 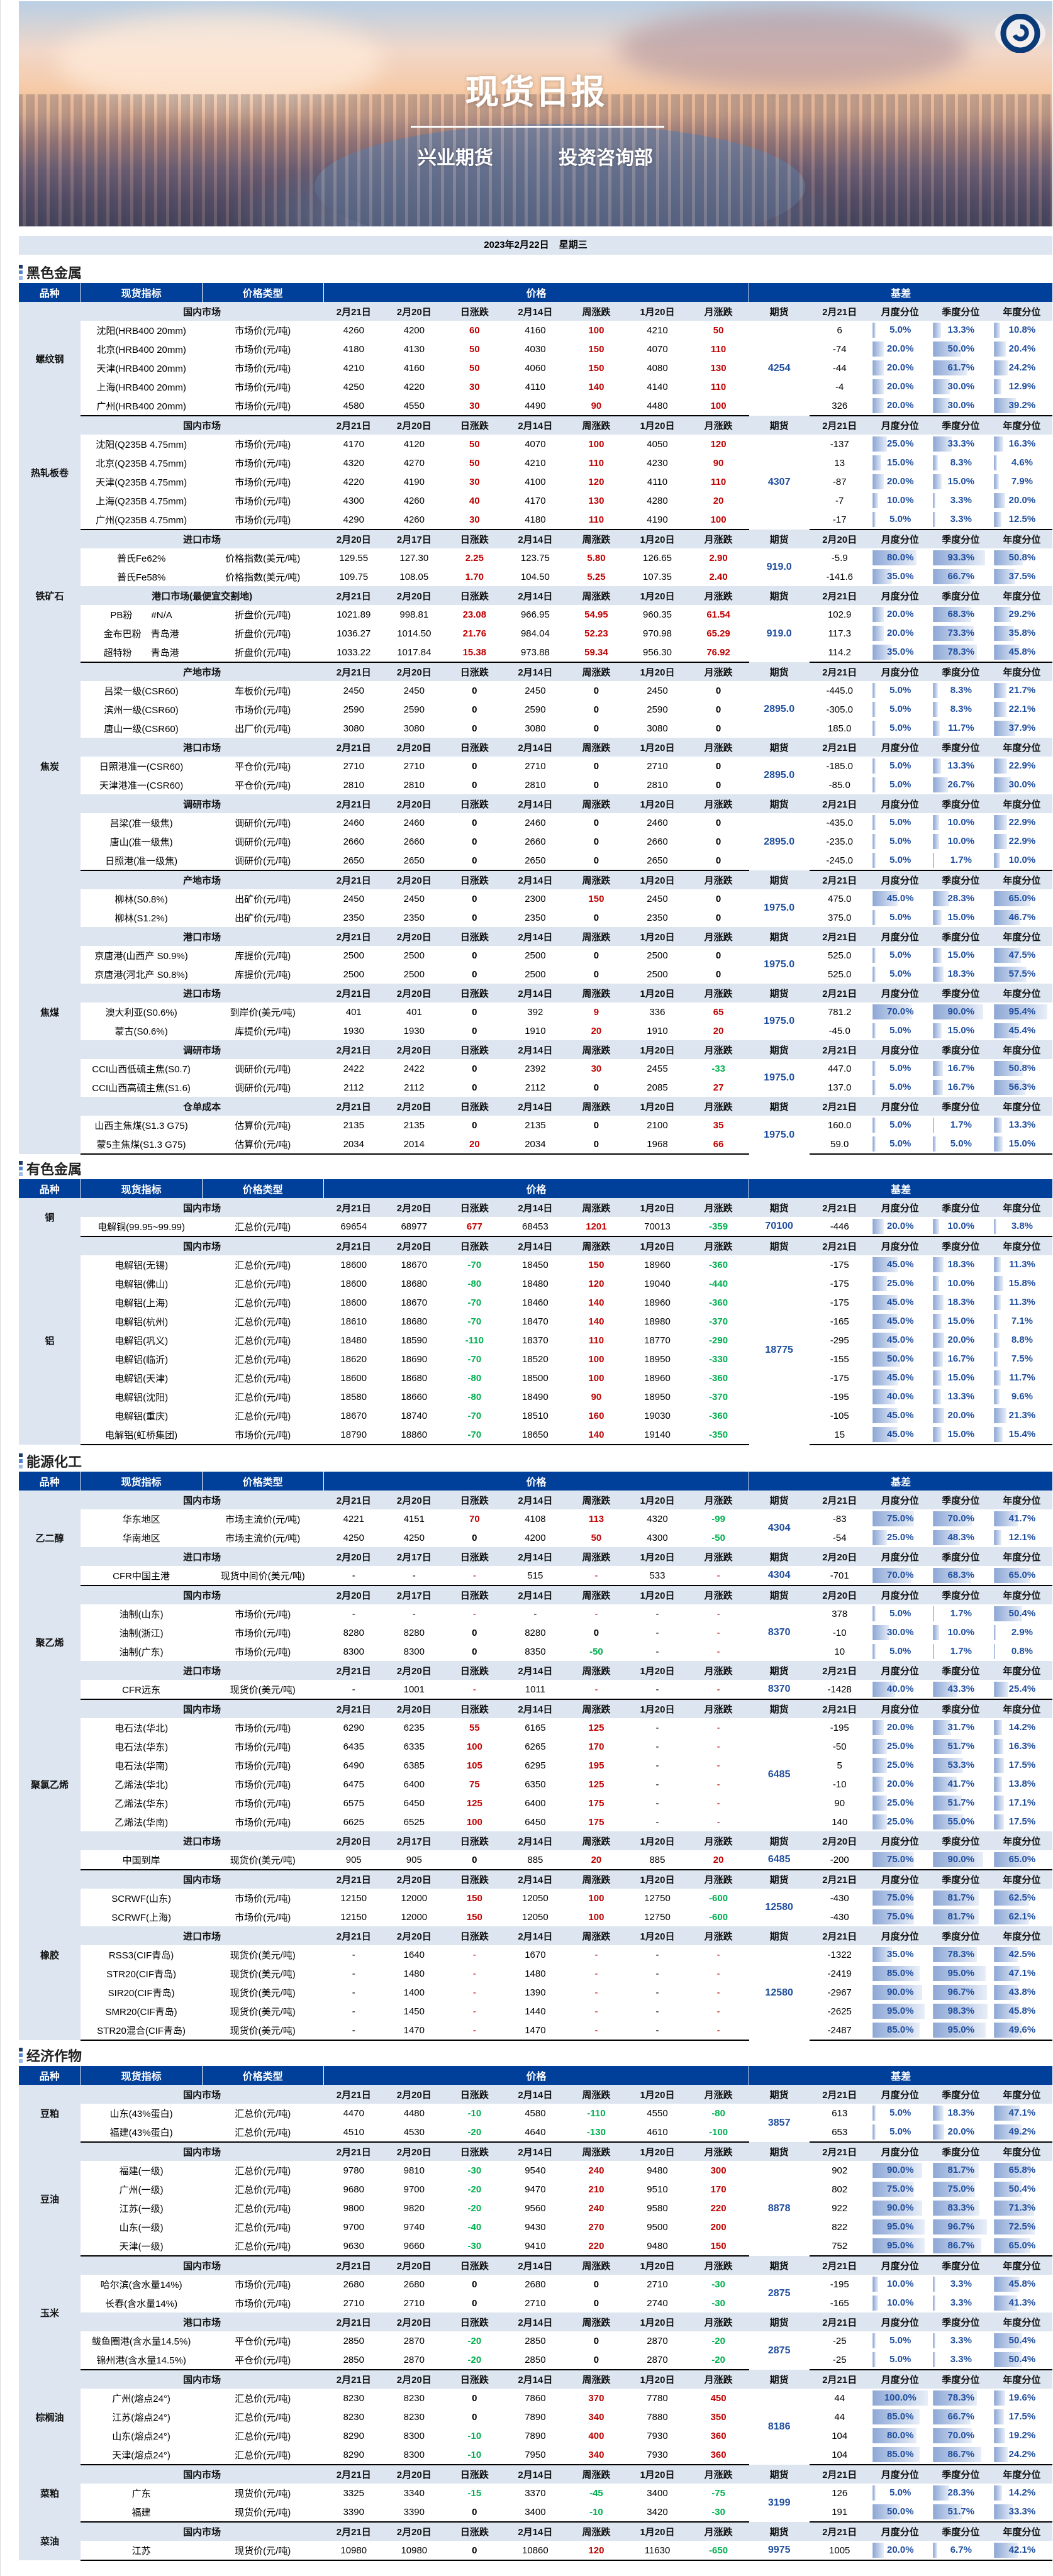 What do you see at coordinates (885, 1377) in the screenshot?
I see `monthly-percentile-fill` at bounding box center [885, 1377].